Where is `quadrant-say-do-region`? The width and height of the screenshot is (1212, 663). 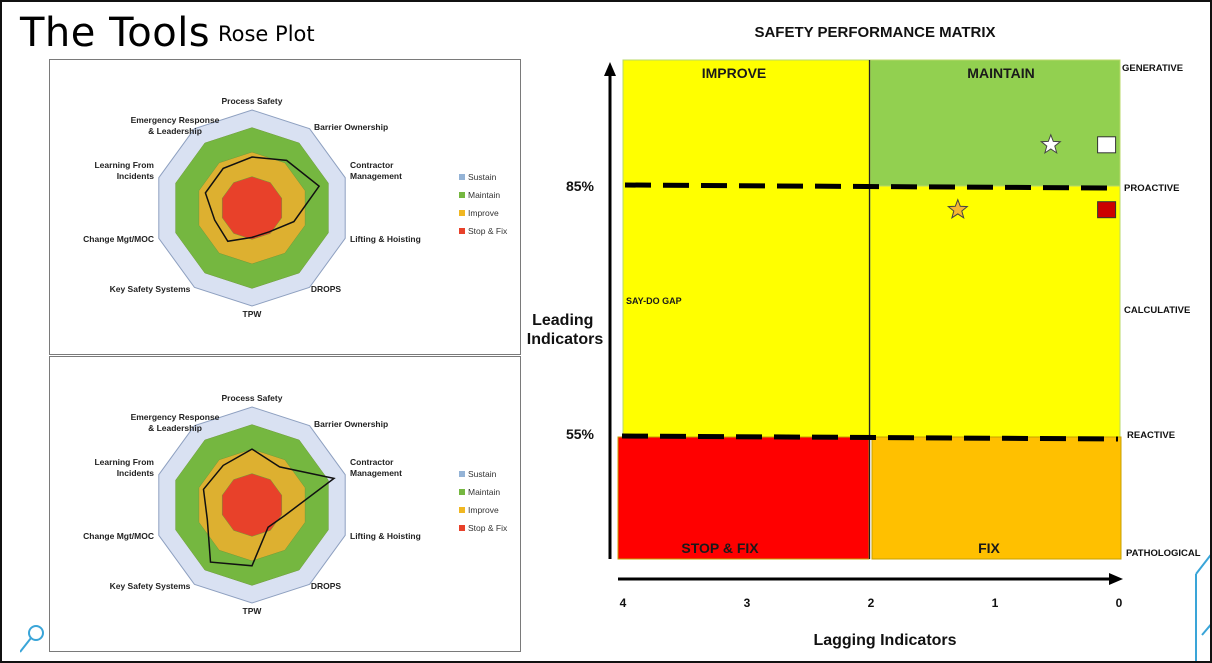
quadrant-say-do-region is located at coordinates (995, 311).